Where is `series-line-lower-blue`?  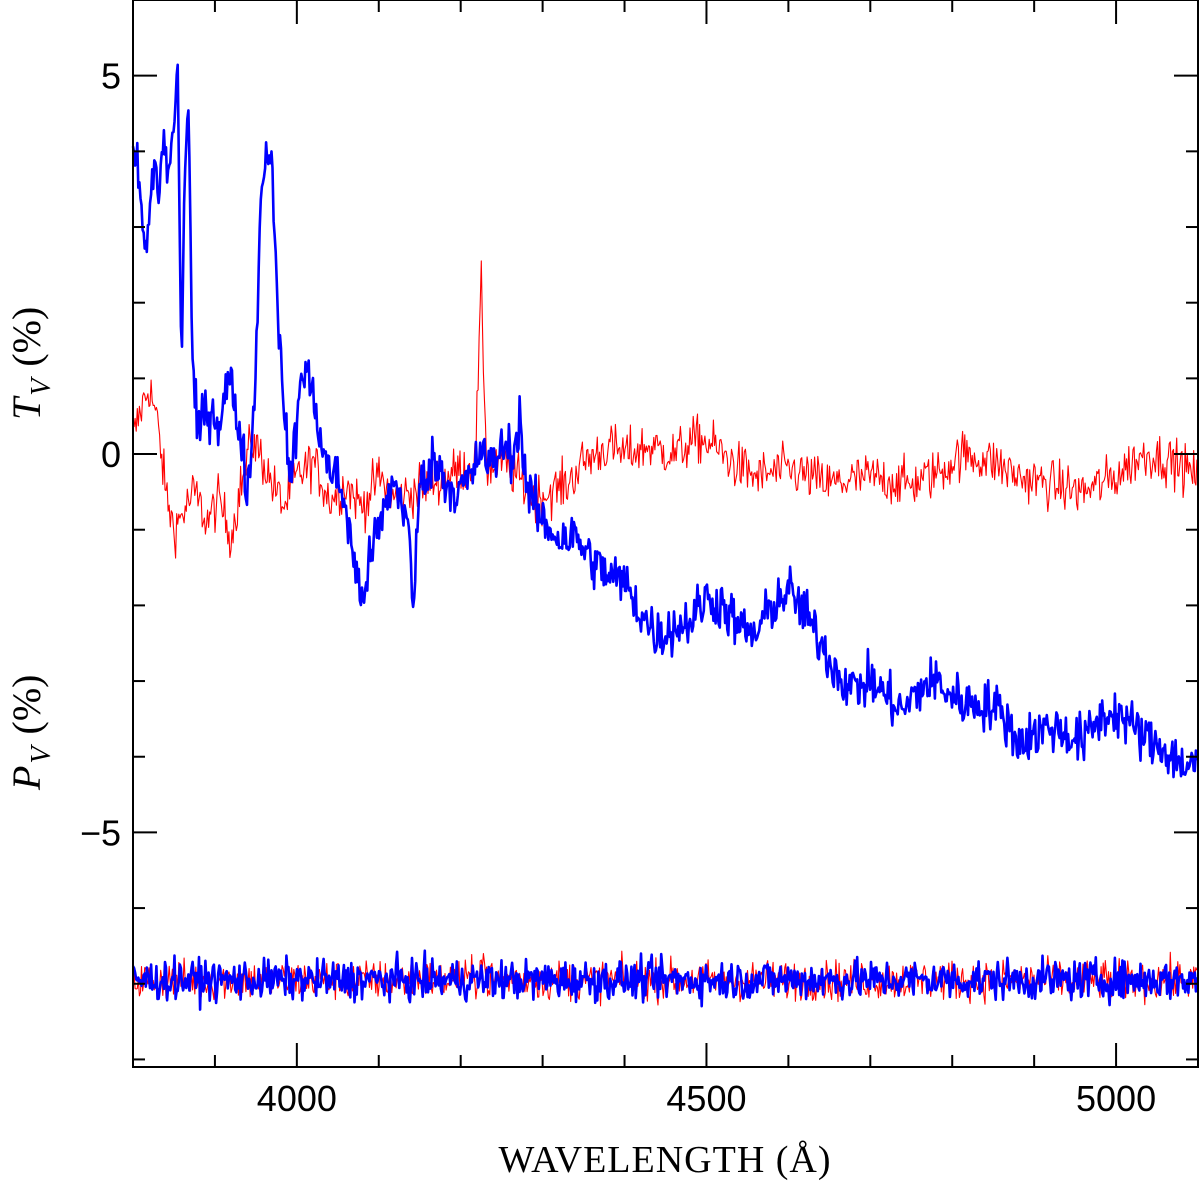
series-line-lower-blue is located at coordinates (665, 980).